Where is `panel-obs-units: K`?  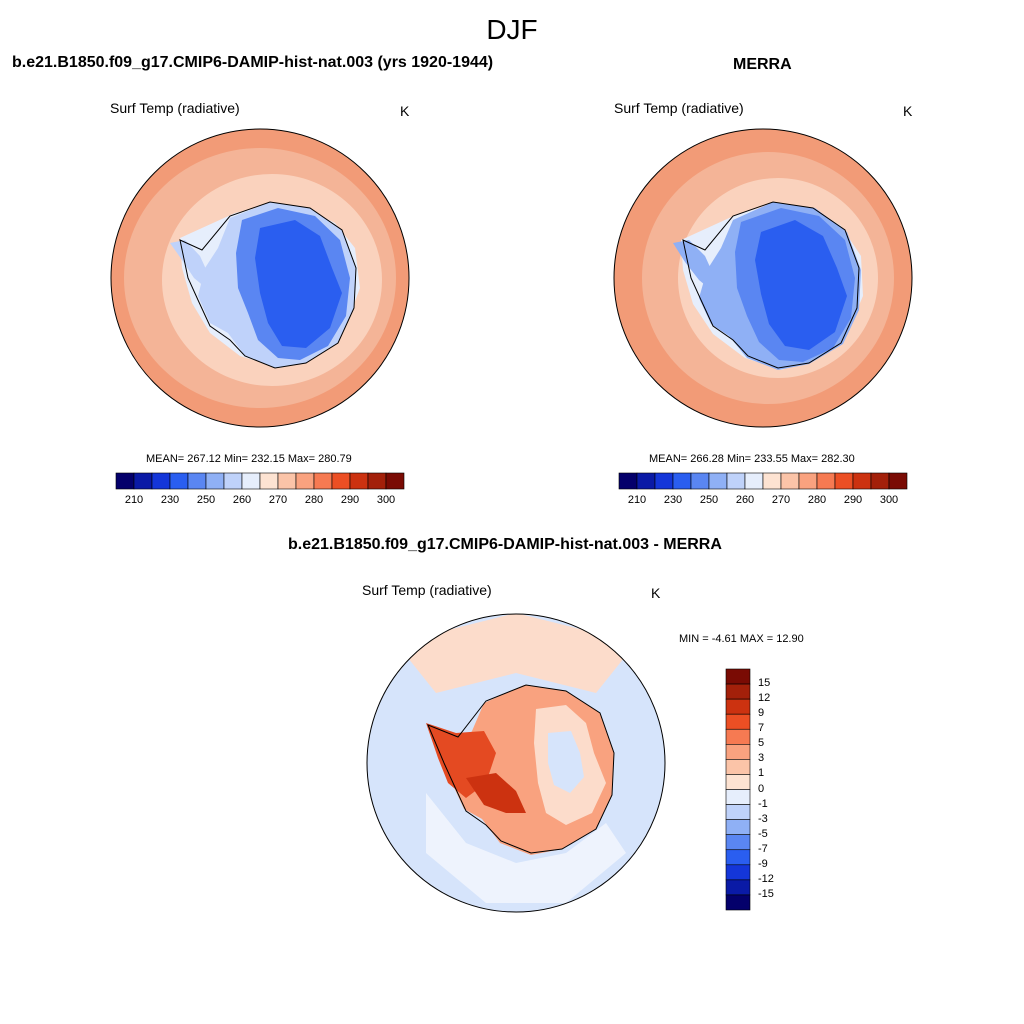
panel-obs-units: K is located at coordinates (908, 111).